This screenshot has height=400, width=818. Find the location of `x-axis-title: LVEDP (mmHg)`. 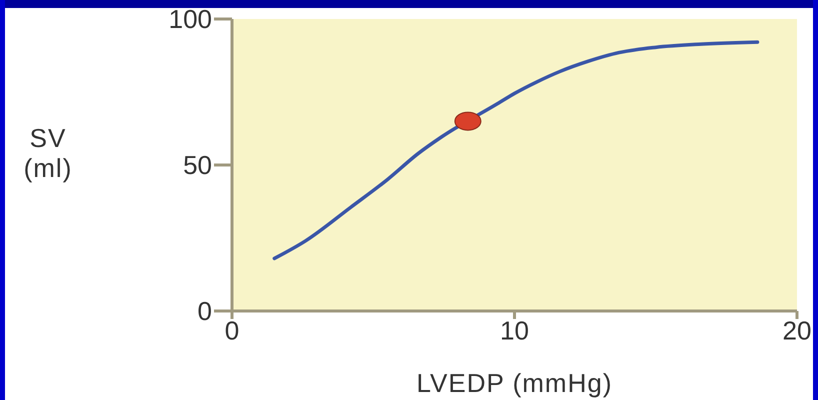

x-axis-title: LVEDP (mmHg) is located at coordinates (514, 383).